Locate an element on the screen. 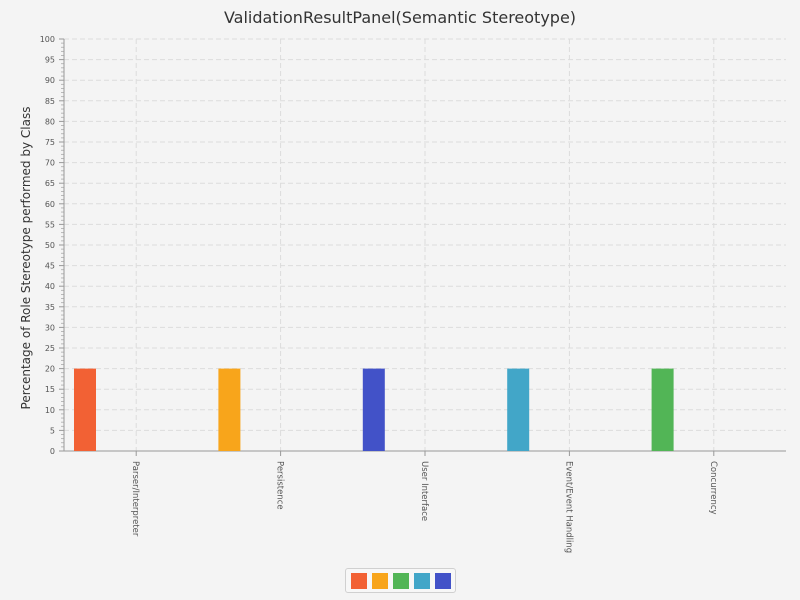 Image resolution: width=800 pixels, height=600 pixels. y-tick-label: 95 is located at coordinates (50, 60).